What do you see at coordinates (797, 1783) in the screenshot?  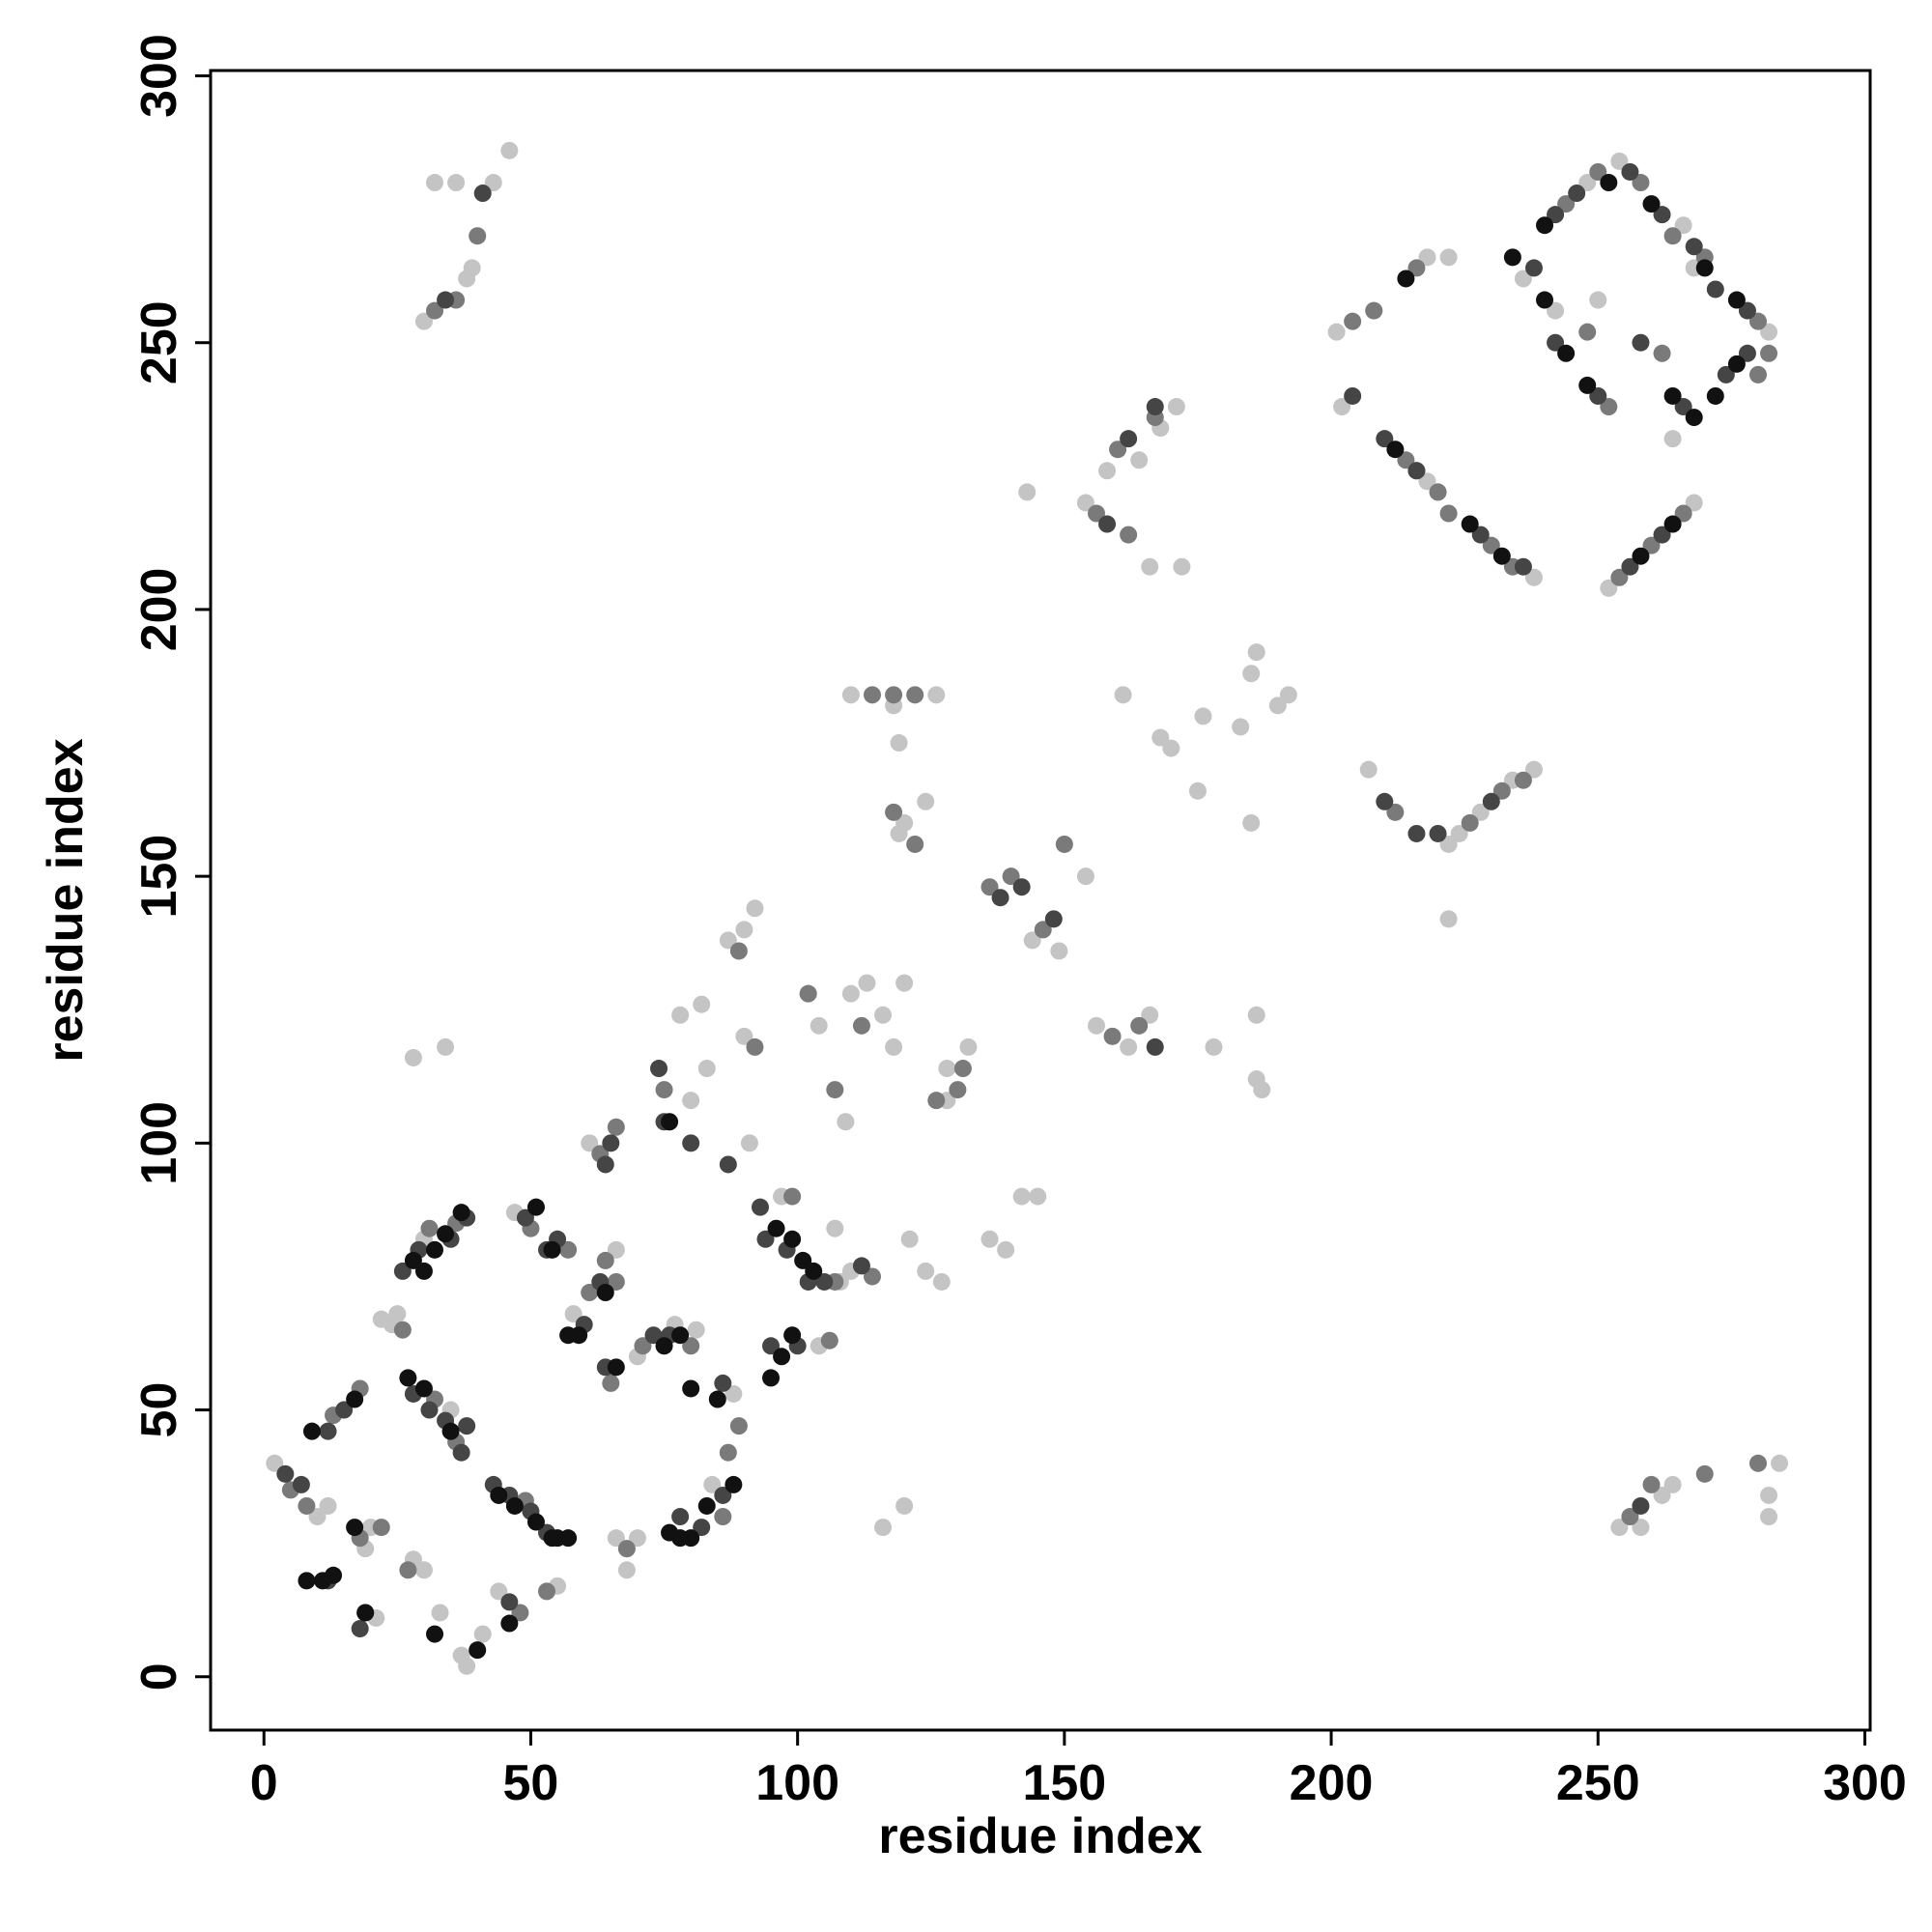 I see `x-tick-label: 100` at bounding box center [797, 1783].